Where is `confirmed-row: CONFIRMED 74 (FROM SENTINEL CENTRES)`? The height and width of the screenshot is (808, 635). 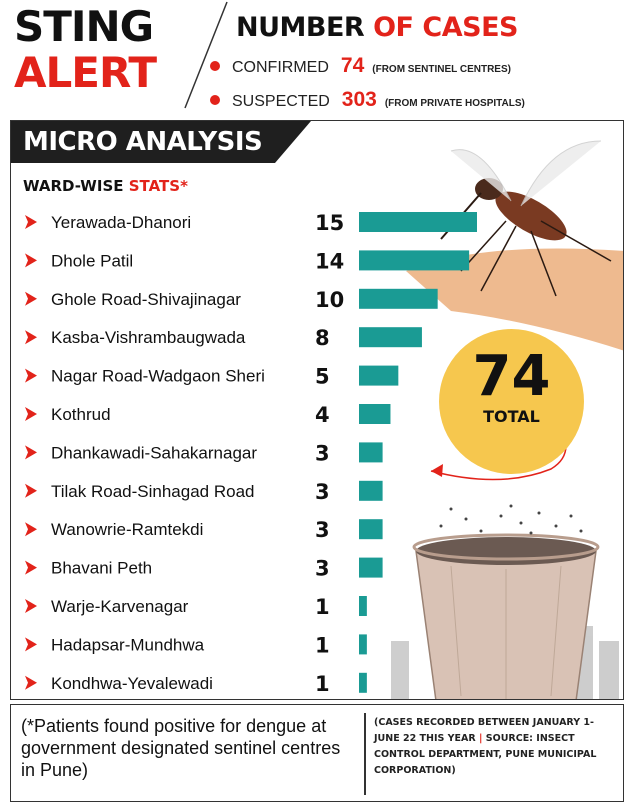
confirmed-row: CONFIRMED 74 (FROM SENTINEL CENTRES) is located at coordinates (360, 66).